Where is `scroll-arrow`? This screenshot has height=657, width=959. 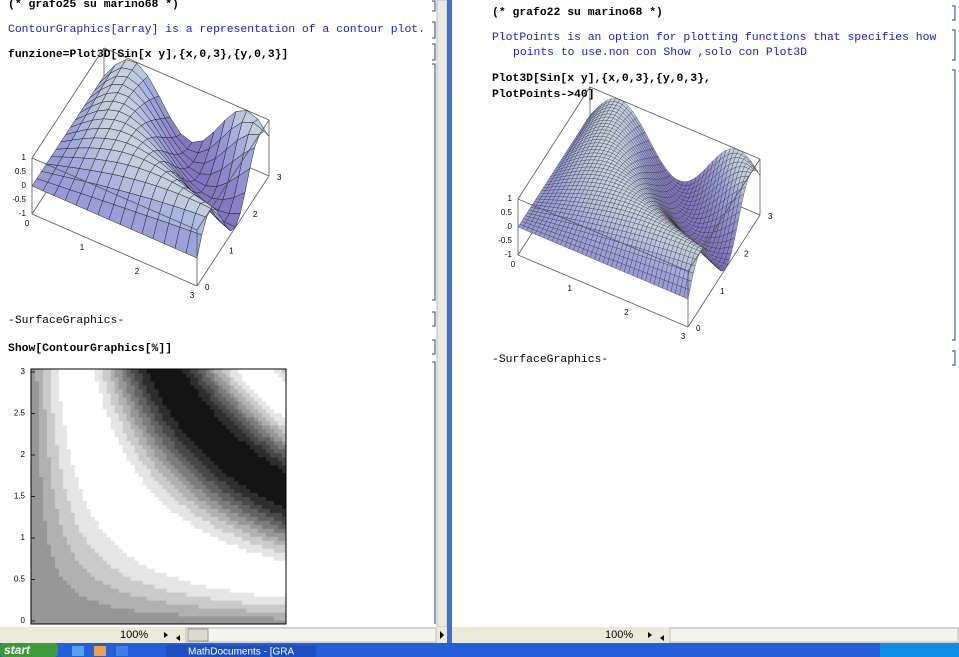 scroll-arrow is located at coordinates (442, 635).